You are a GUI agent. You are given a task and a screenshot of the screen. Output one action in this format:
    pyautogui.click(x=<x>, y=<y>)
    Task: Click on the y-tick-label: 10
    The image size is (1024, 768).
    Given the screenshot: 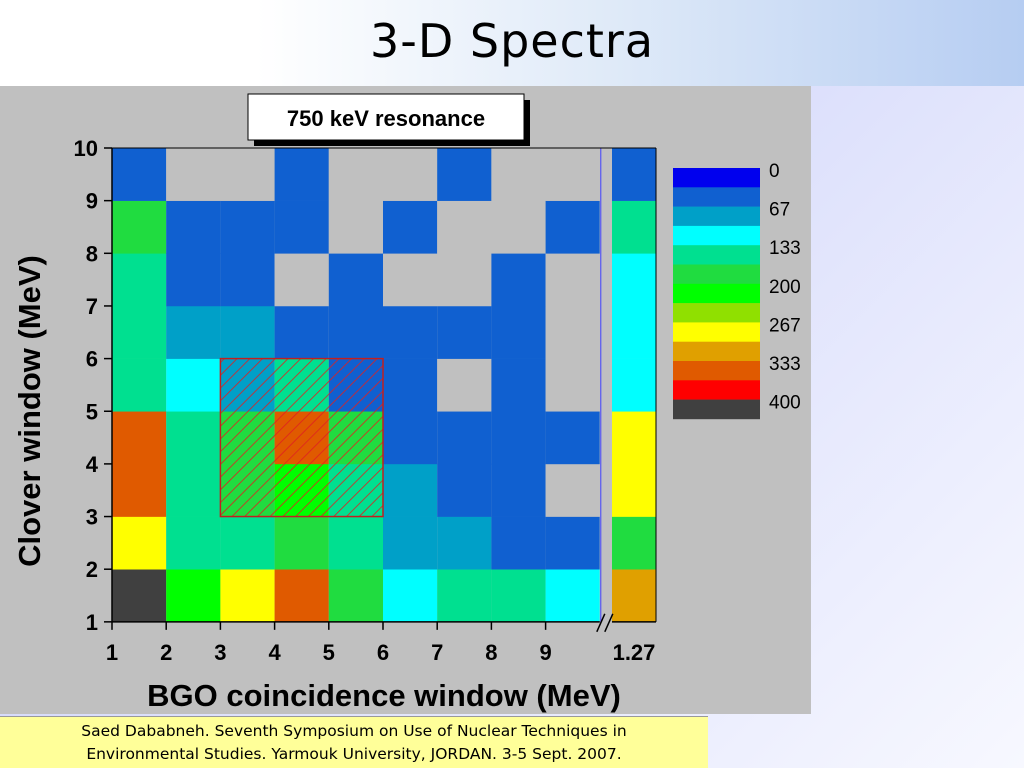 What is the action you would take?
    pyautogui.click(x=86, y=148)
    